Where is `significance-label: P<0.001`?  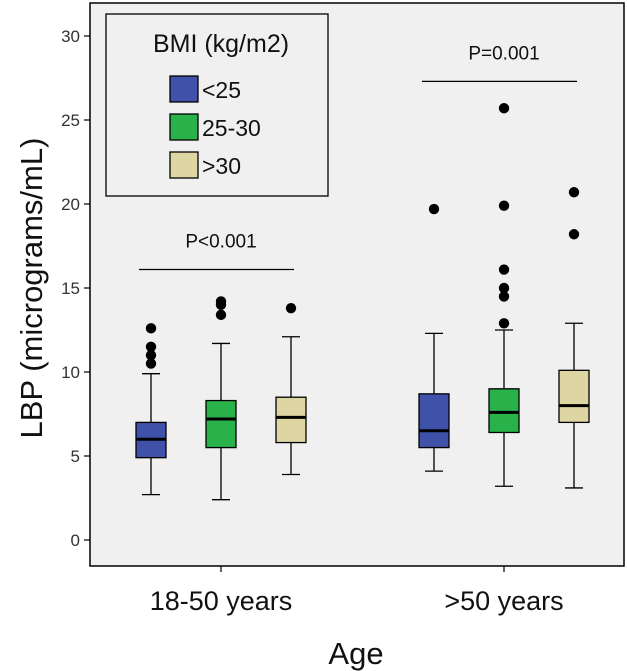
significance-label: P<0.001 is located at coordinates (220, 242).